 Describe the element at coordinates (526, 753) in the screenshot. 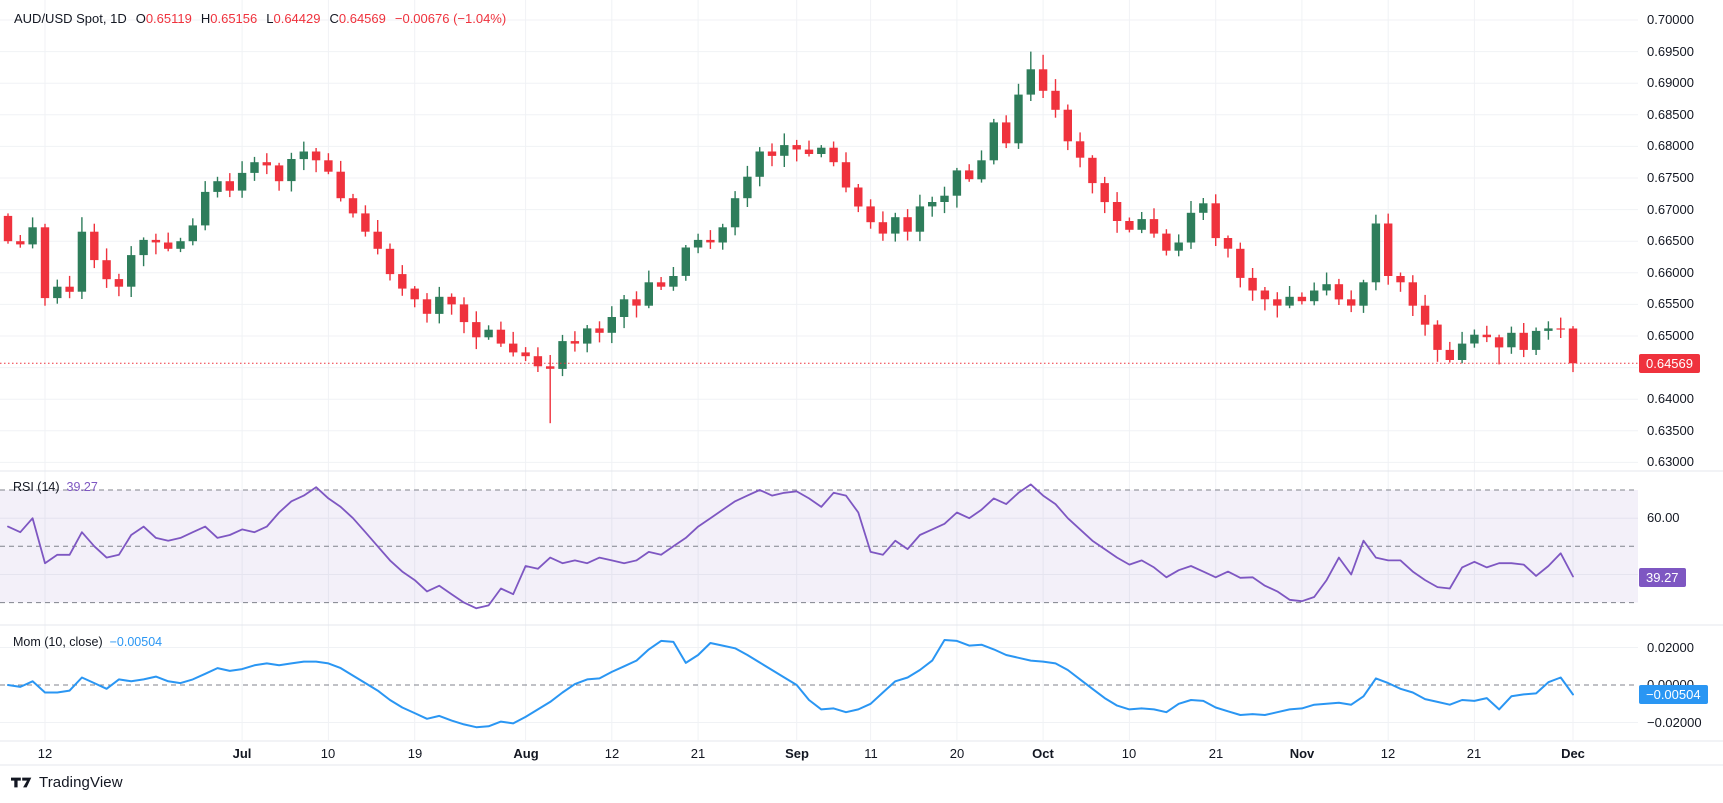

I see `time-axis-label: Aug` at that location.